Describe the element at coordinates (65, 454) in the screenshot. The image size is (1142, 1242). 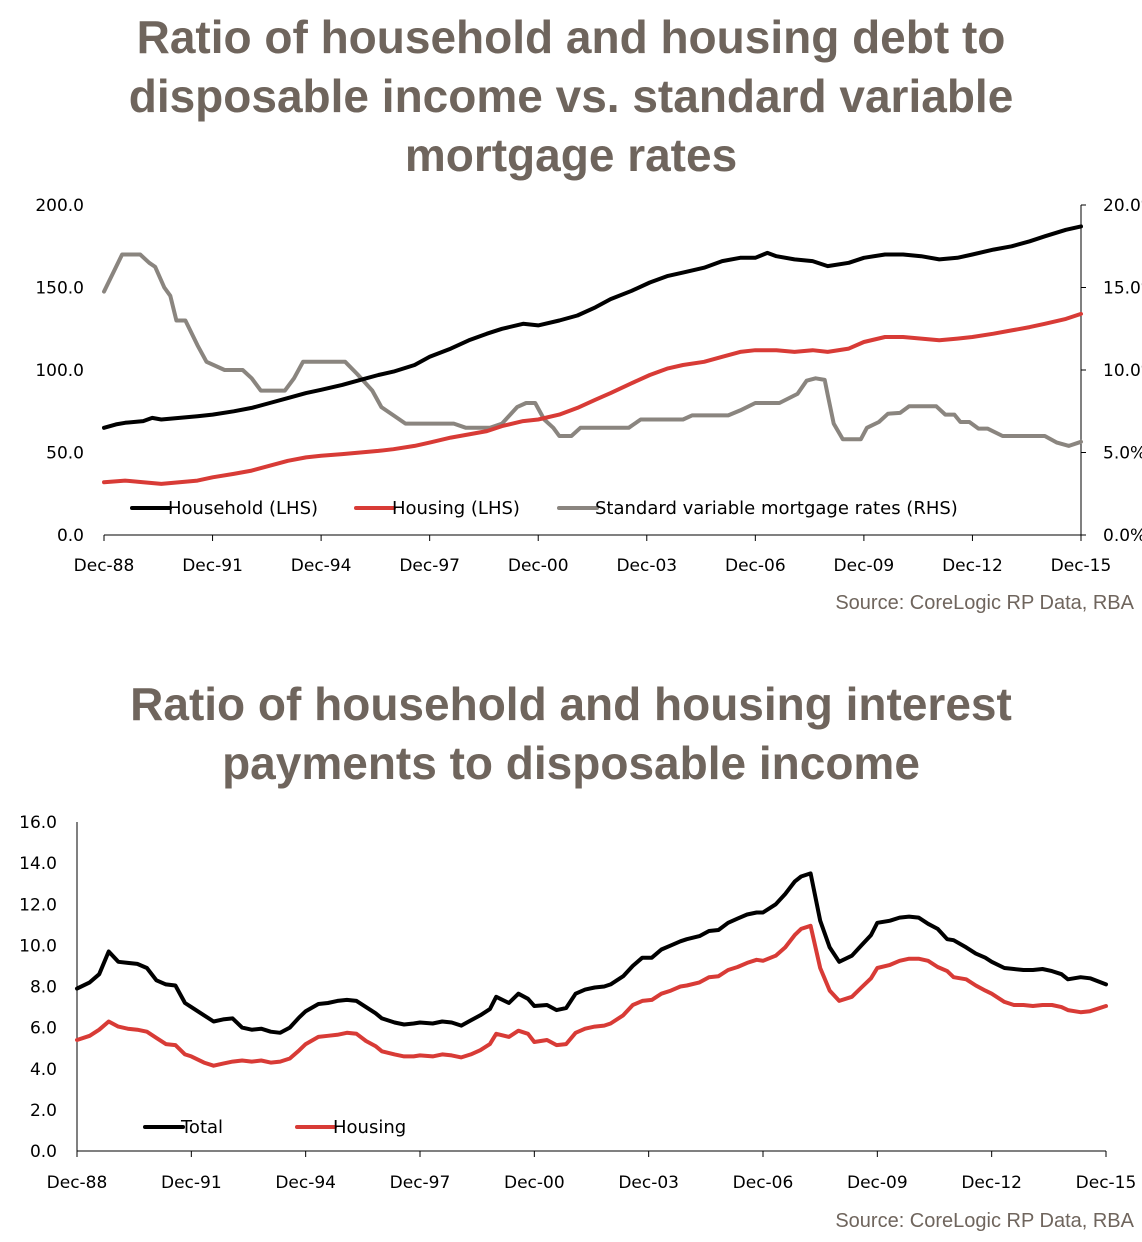
I see `chart1-y-tick-label: 50.0` at that location.